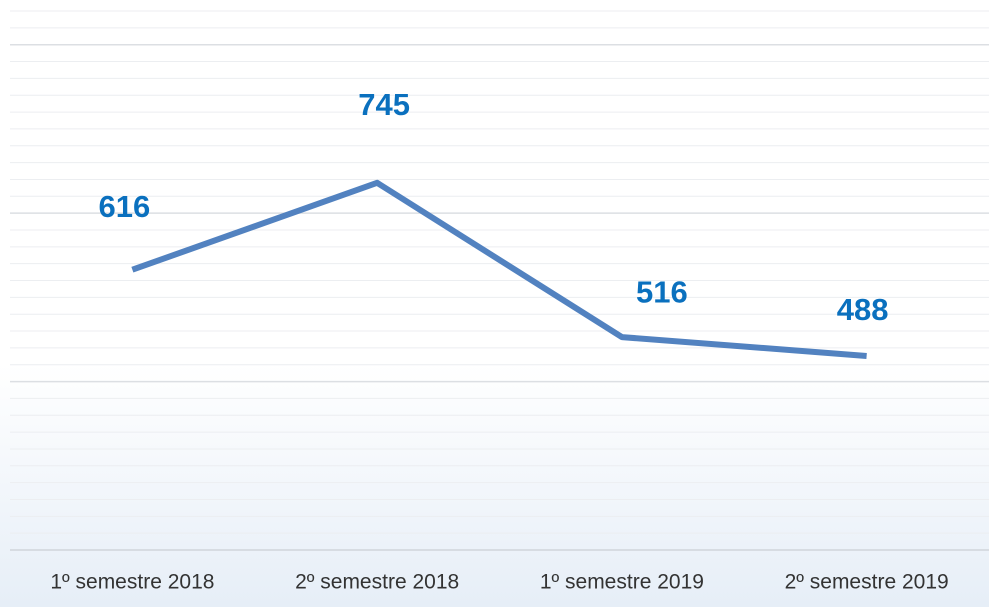 The width and height of the screenshot is (989, 607). What do you see at coordinates (662, 291) in the screenshot?
I see `data-label: 516` at bounding box center [662, 291].